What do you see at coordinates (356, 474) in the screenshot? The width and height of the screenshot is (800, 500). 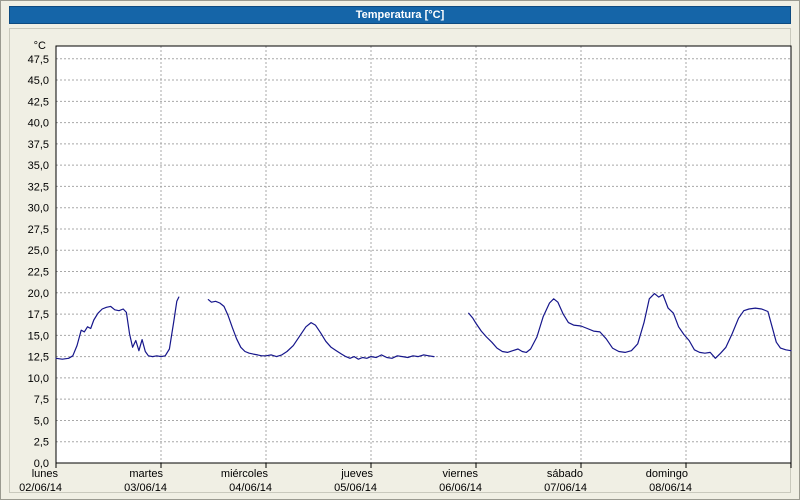 I see `svg-text: jueves` at bounding box center [356, 474].